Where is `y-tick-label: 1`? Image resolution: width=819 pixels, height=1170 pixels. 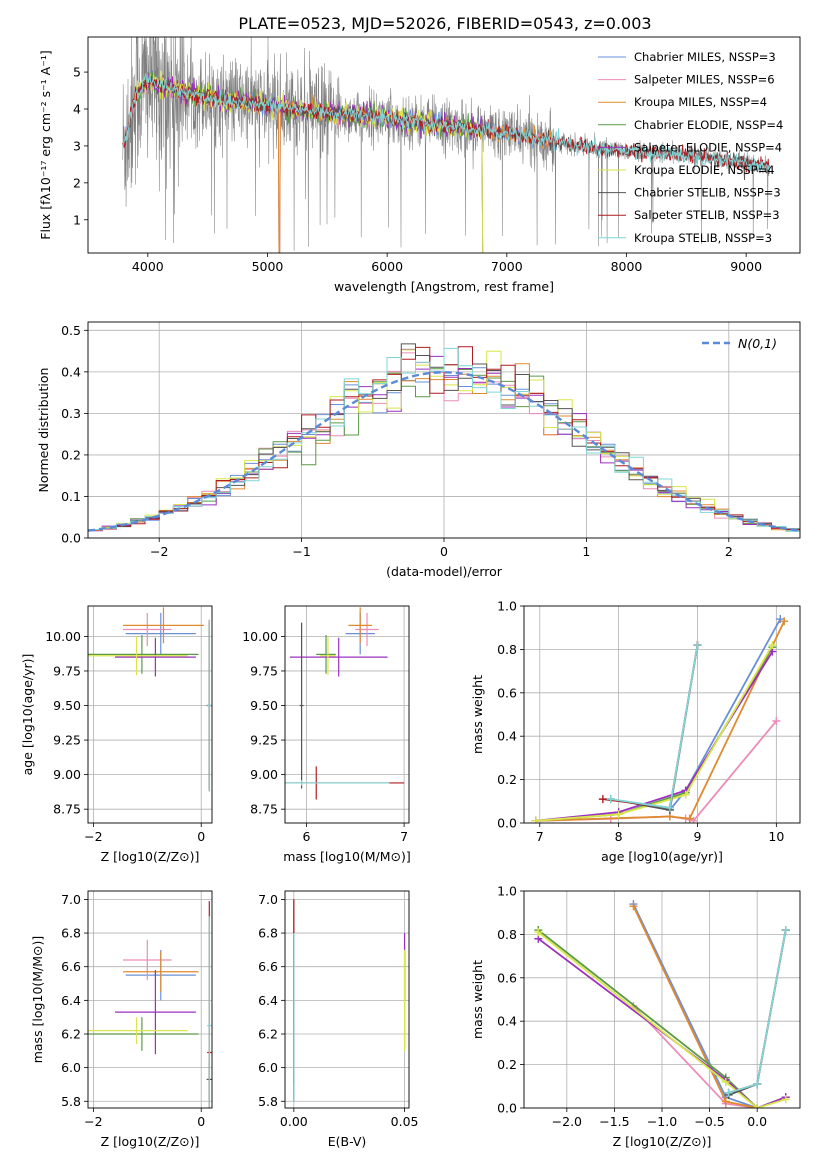
y-tick-label: 1 is located at coordinates (77, 219).